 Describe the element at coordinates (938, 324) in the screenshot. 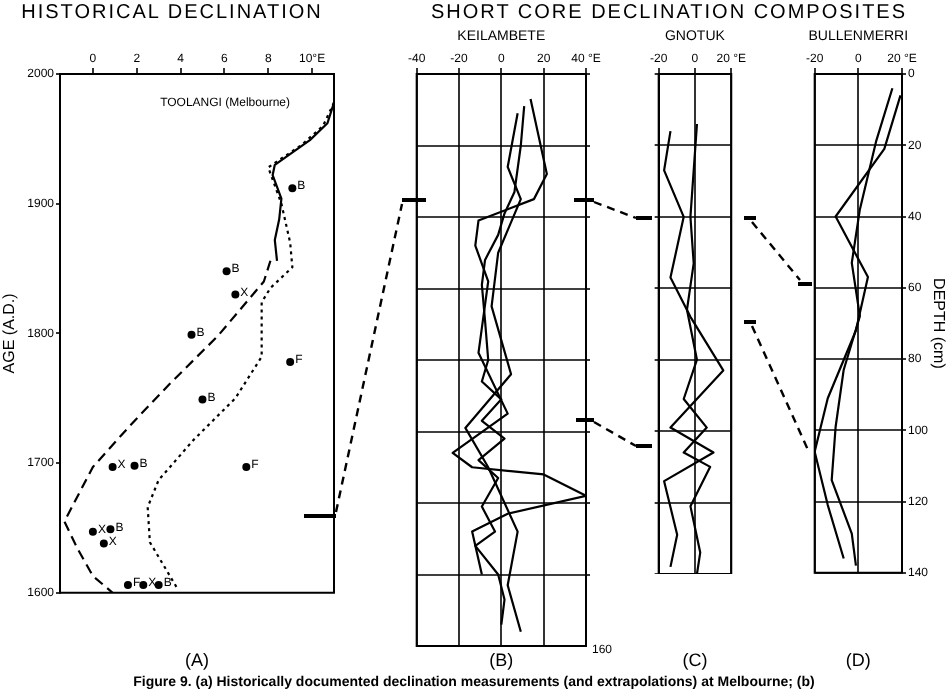

I see `y-axis-title: DEPTH (cm)` at that location.